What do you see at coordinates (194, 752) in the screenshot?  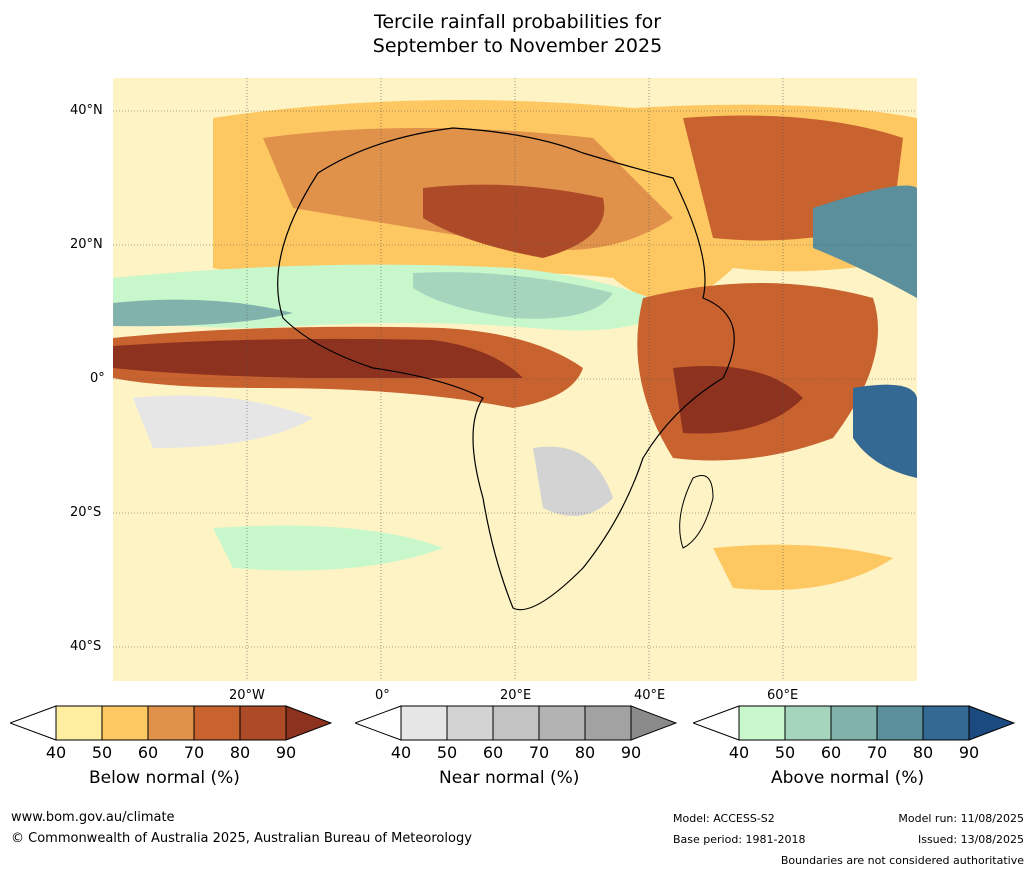 I see `below-tick: 70` at bounding box center [194, 752].